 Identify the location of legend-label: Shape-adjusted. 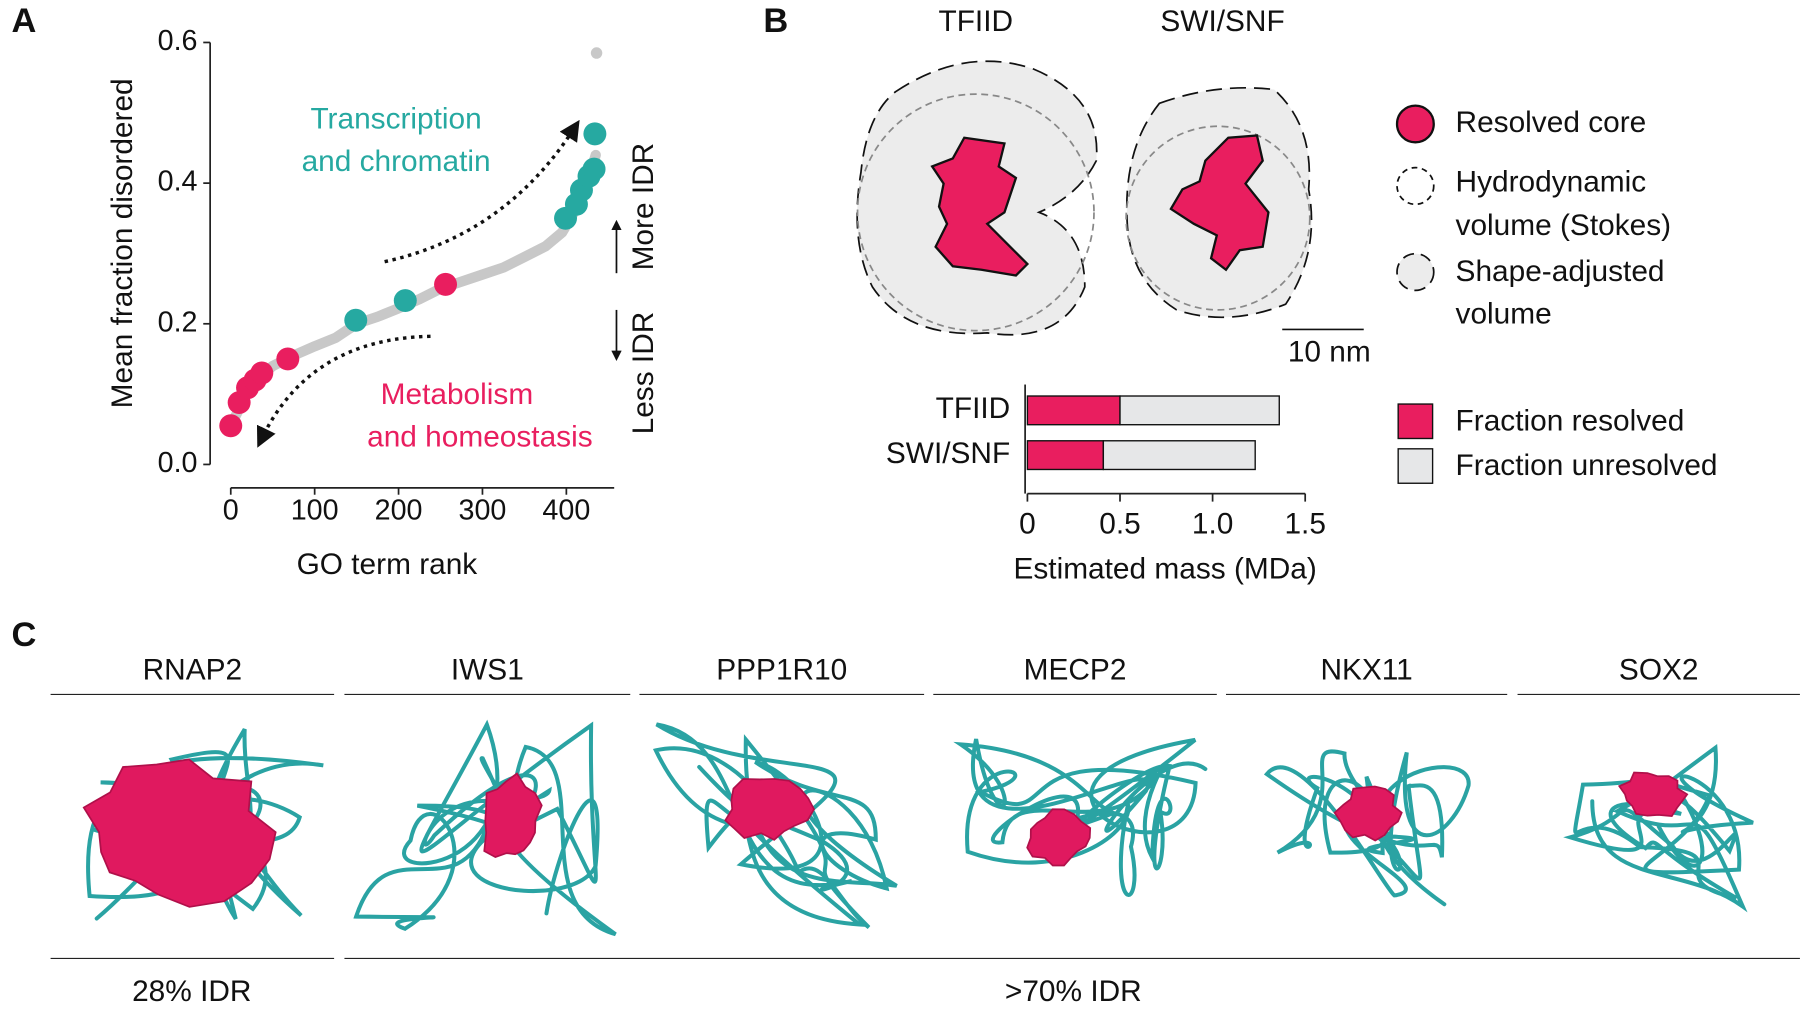
(1560, 271).